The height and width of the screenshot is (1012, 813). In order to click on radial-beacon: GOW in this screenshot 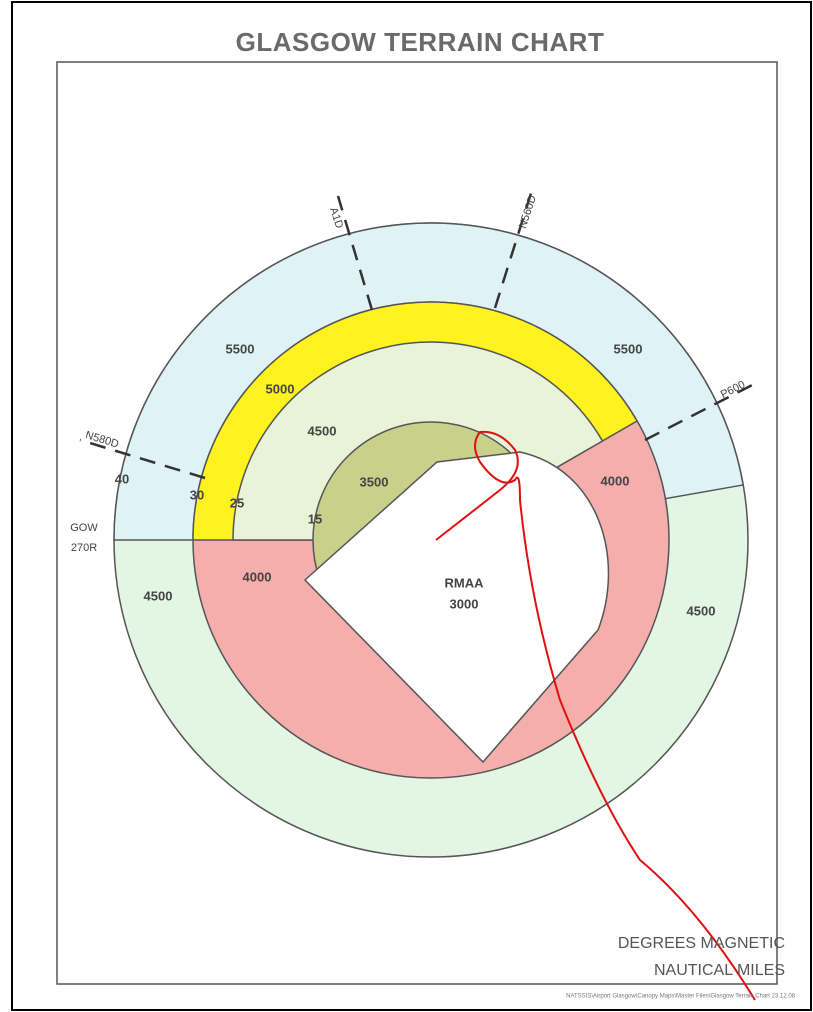, I will do `click(84, 528)`.